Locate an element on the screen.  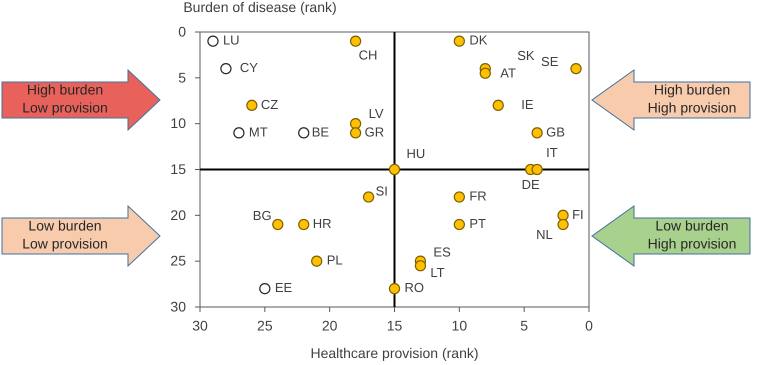
annotation: HU is located at coordinates (416, 153).